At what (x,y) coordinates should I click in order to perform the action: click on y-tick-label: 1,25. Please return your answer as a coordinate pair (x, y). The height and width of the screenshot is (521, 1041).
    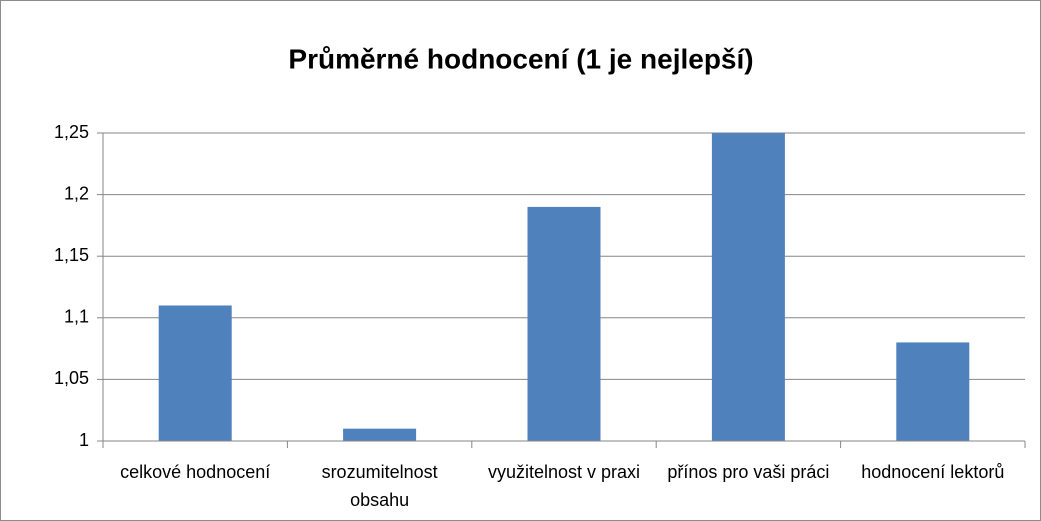
    Looking at the image, I should click on (71, 132).